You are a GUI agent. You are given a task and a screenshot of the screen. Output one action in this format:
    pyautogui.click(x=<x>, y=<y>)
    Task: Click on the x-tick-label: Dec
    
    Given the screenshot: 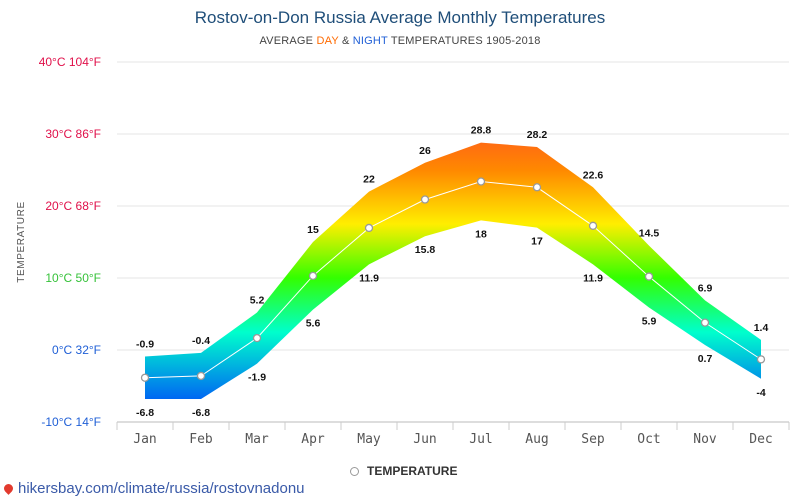 What is the action you would take?
    pyautogui.click(x=760, y=439)
    